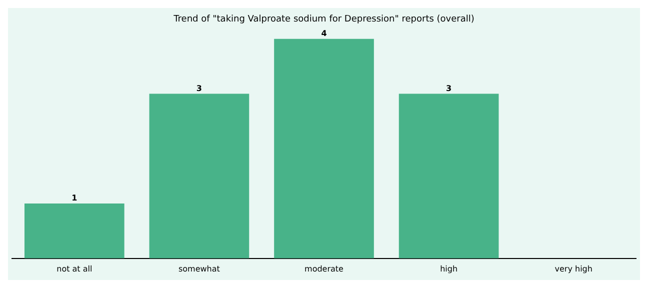 The width and height of the screenshot is (648, 288). Describe the element at coordinates (74, 269) in the screenshot. I see `x-tick-label: not at all` at that location.